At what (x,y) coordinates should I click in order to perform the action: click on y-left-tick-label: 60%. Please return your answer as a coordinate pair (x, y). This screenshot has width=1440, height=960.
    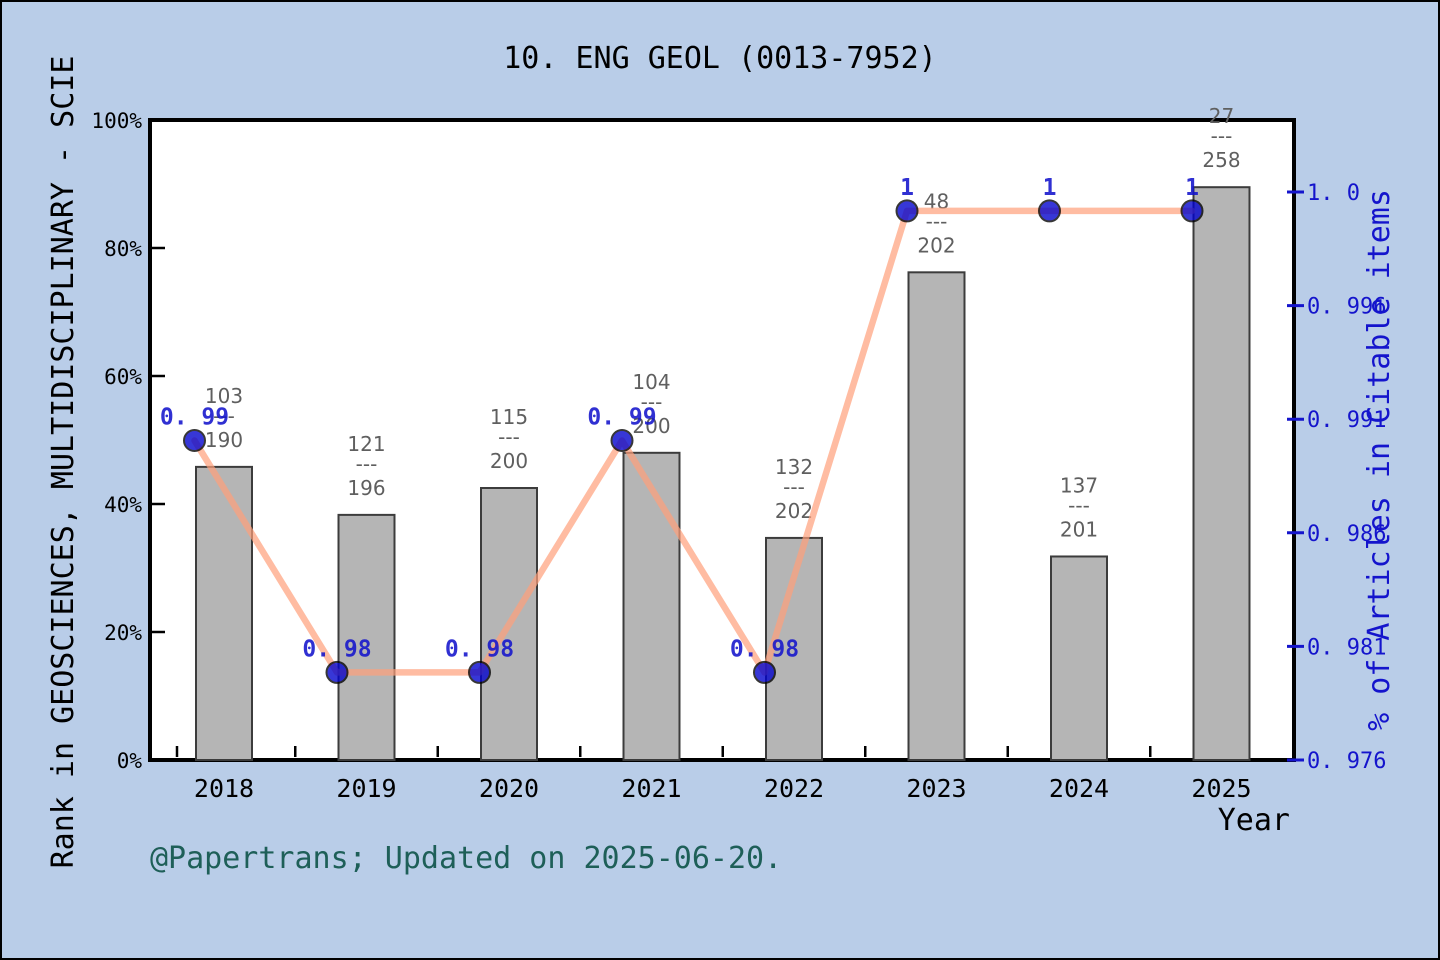
    Looking at the image, I should click on (123, 377).